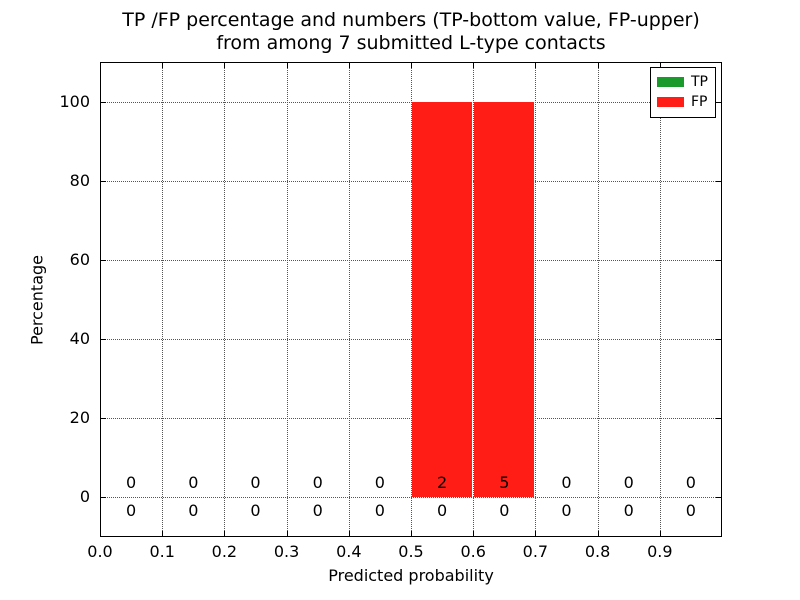 The height and width of the screenshot is (600, 800). I want to click on fp-count-label: 5, so click(504, 483).